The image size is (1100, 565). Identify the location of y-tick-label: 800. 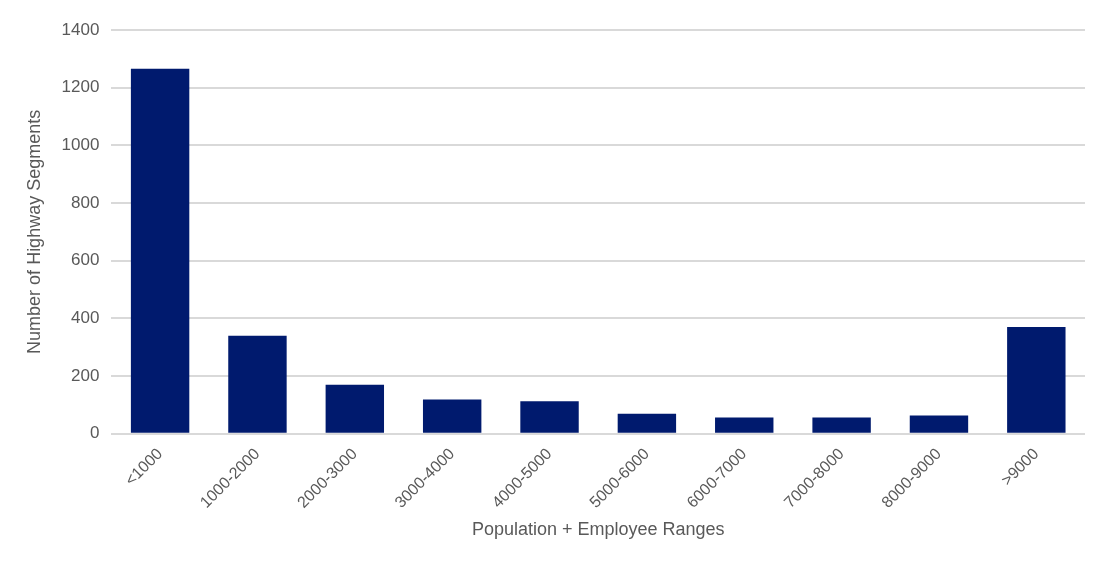
(85, 202).